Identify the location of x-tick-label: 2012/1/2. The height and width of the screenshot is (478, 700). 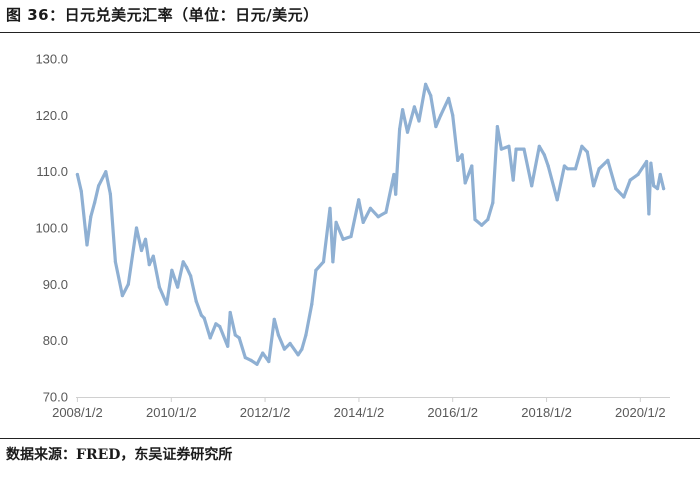
(265, 412).